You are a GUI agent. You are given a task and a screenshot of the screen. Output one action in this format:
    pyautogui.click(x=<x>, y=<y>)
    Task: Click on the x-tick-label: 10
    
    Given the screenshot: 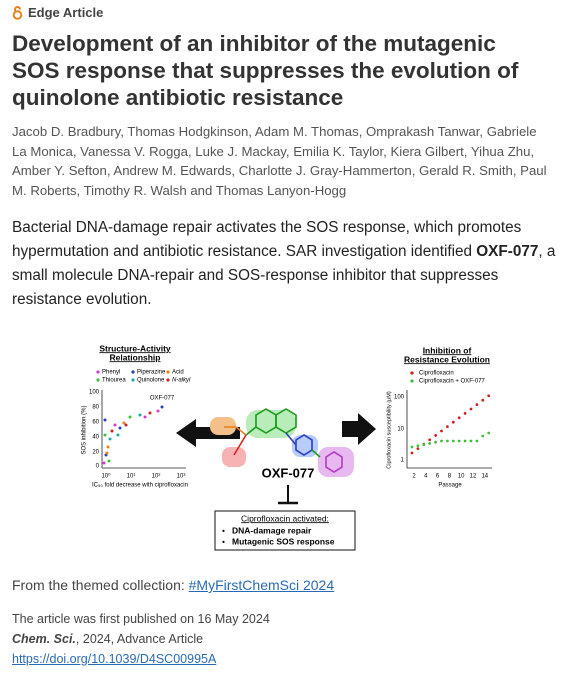 What is the action you would take?
    pyautogui.click(x=461, y=477)
    